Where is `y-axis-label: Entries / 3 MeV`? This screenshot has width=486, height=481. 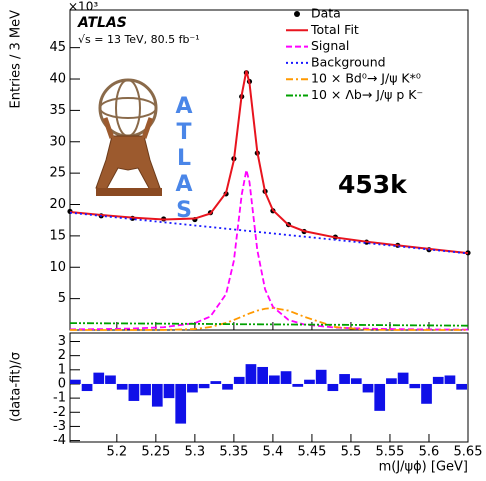
y-axis-label: Entries / 3 MeV is located at coordinates (16, 59).